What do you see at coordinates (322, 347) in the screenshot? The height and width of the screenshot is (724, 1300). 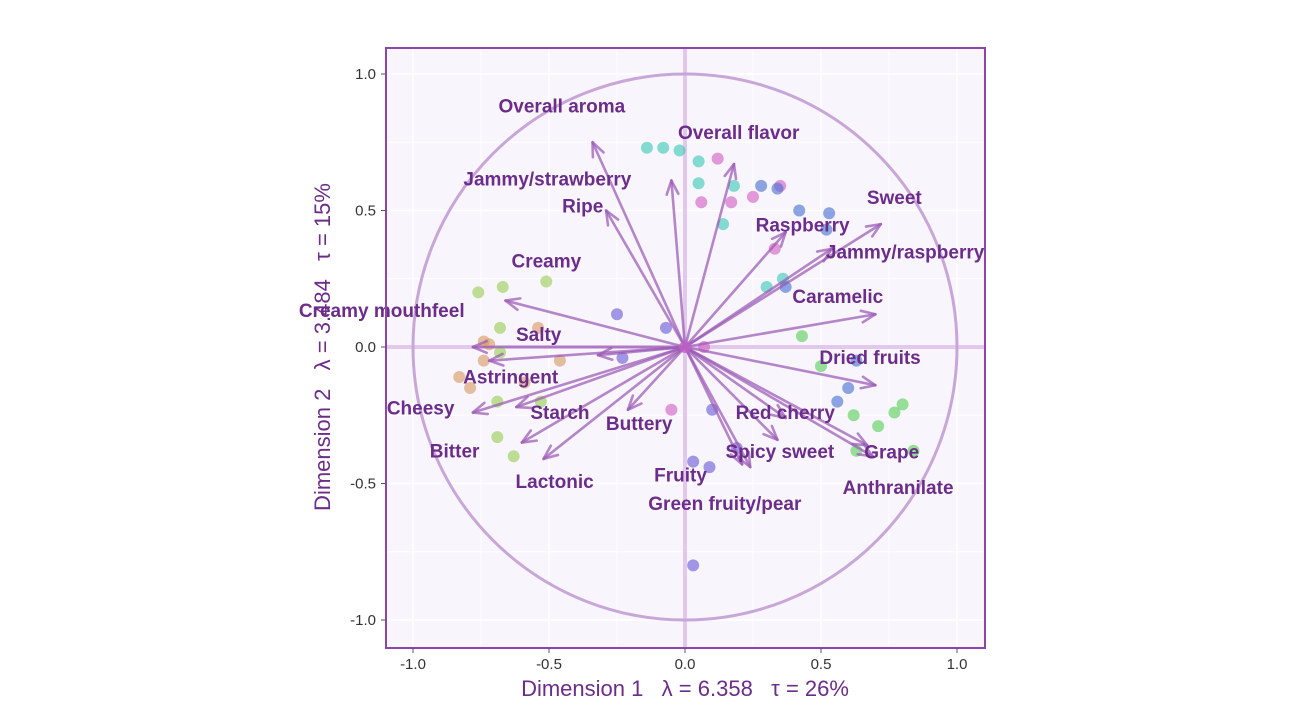 I see `y-axis-title: Dimension 2 λ = 3.484 τ = 15%` at bounding box center [322, 347].